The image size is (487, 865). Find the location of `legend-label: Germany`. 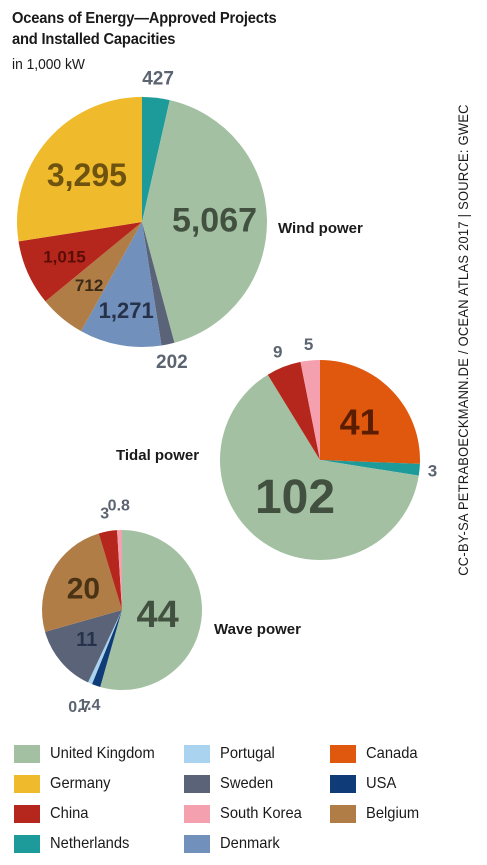

legend-label: Germany is located at coordinates (80, 783).